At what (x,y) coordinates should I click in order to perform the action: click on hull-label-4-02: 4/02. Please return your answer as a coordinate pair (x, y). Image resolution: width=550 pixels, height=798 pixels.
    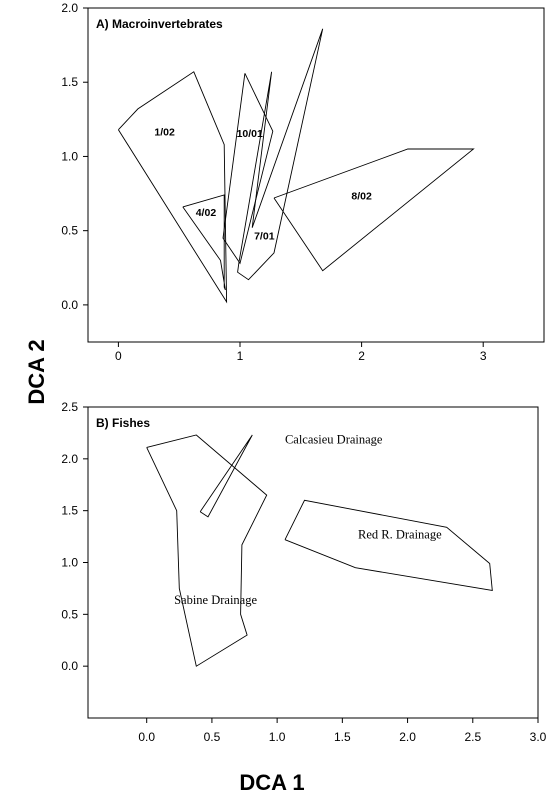
    Looking at the image, I should click on (206, 213).